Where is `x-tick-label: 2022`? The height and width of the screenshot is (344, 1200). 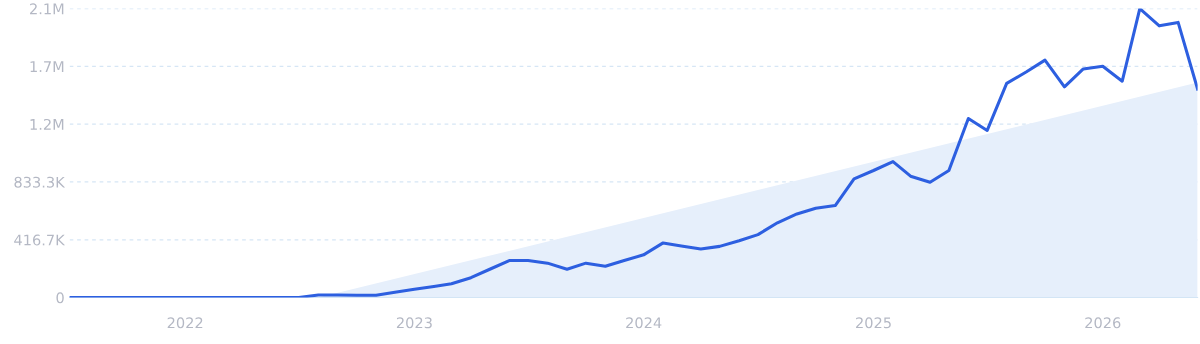 x-tick-label: 2022 is located at coordinates (185, 323).